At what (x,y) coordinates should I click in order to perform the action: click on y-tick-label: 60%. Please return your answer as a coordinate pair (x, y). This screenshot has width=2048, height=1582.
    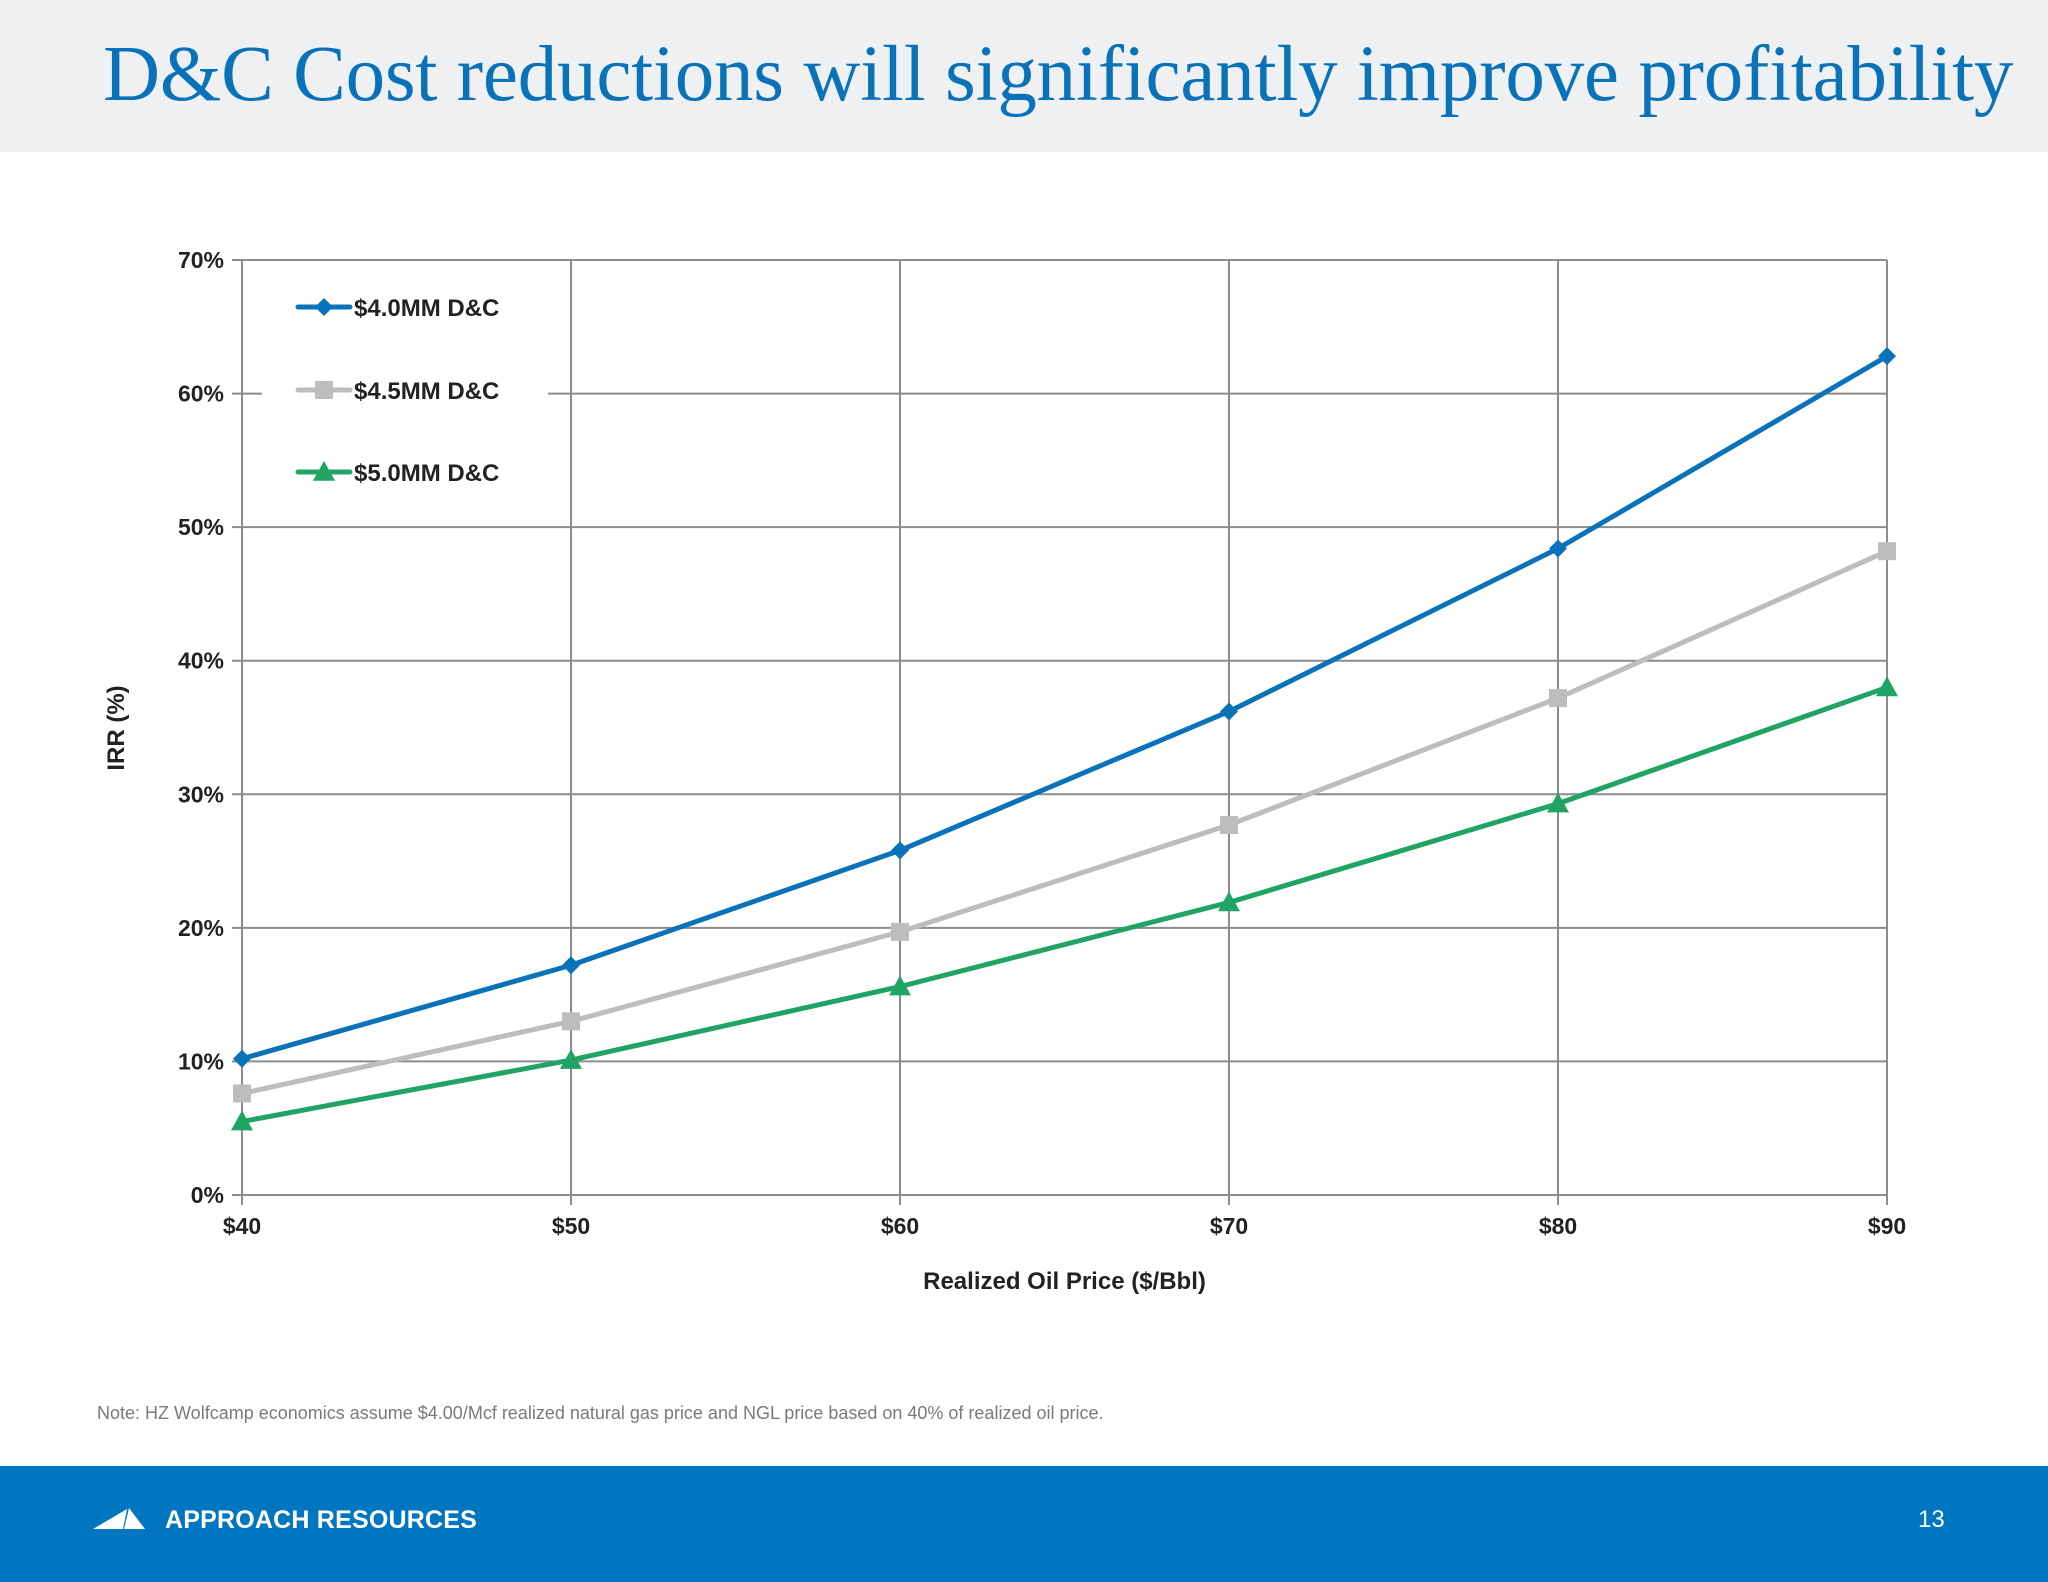
    Looking at the image, I should click on (201, 394).